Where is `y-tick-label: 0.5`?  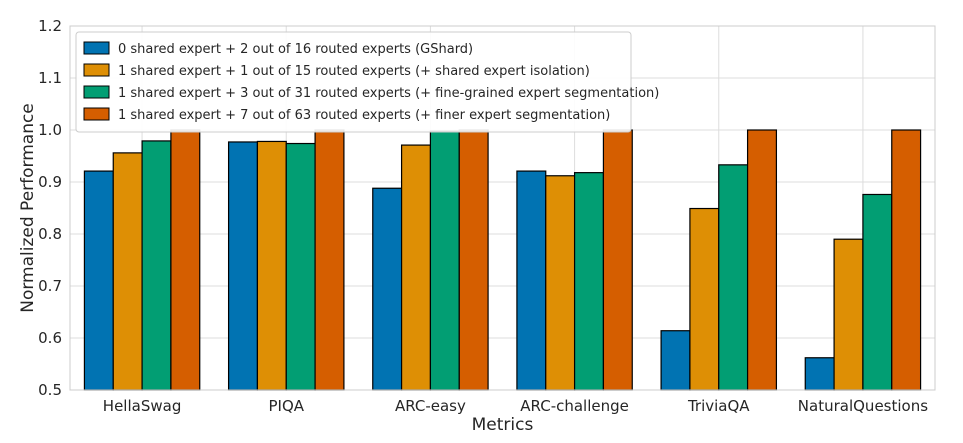 y-tick-label: 0.5 is located at coordinates (50, 390).